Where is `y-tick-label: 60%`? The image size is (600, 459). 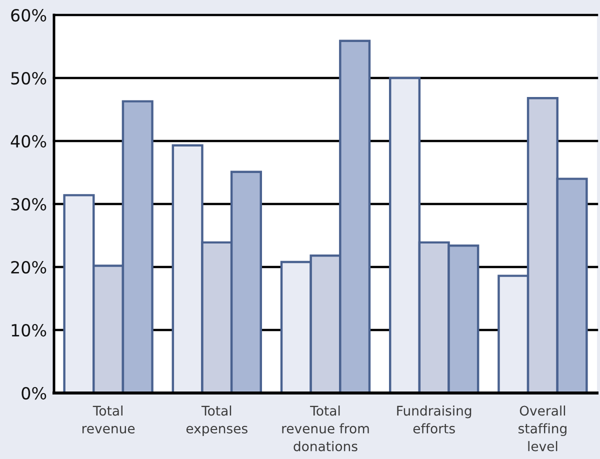 y-tick-label: 60% is located at coordinates (28, 15).